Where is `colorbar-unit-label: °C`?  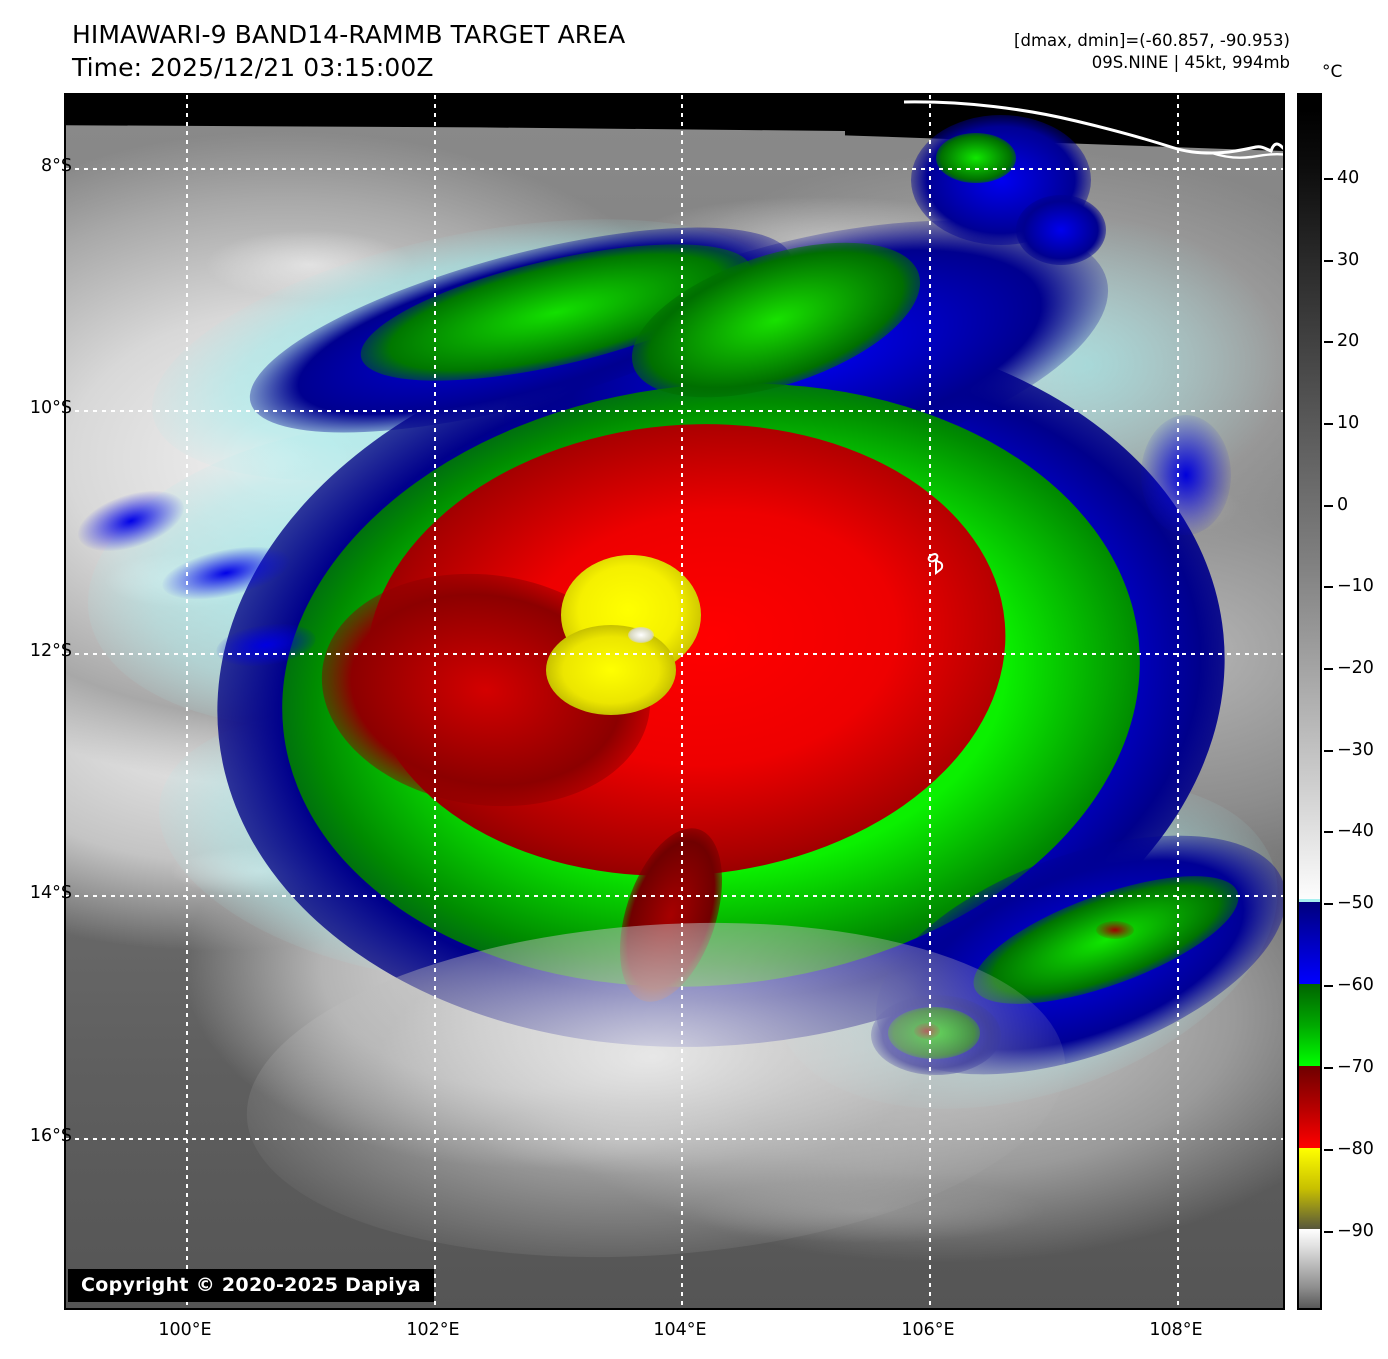
colorbar-unit-label: °C is located at coordinates (1332, 72).